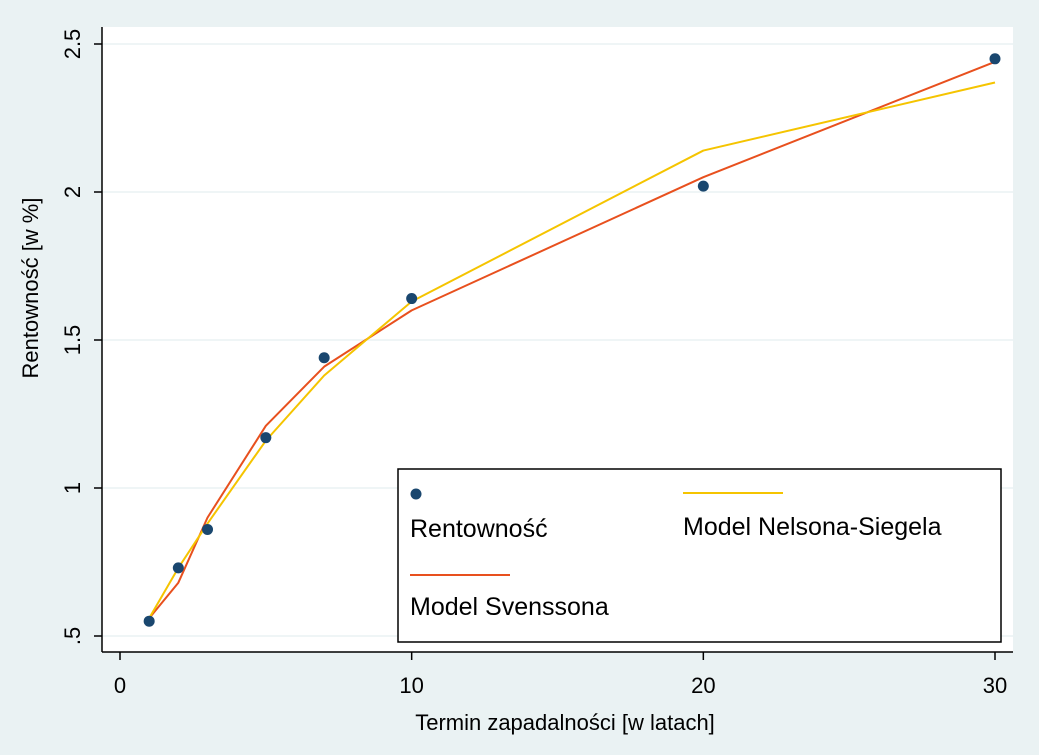 Image resolution: width=1039 pixels, height=755 pixels. I want to click on legend-marker-rentownosc, so click(416, 494).